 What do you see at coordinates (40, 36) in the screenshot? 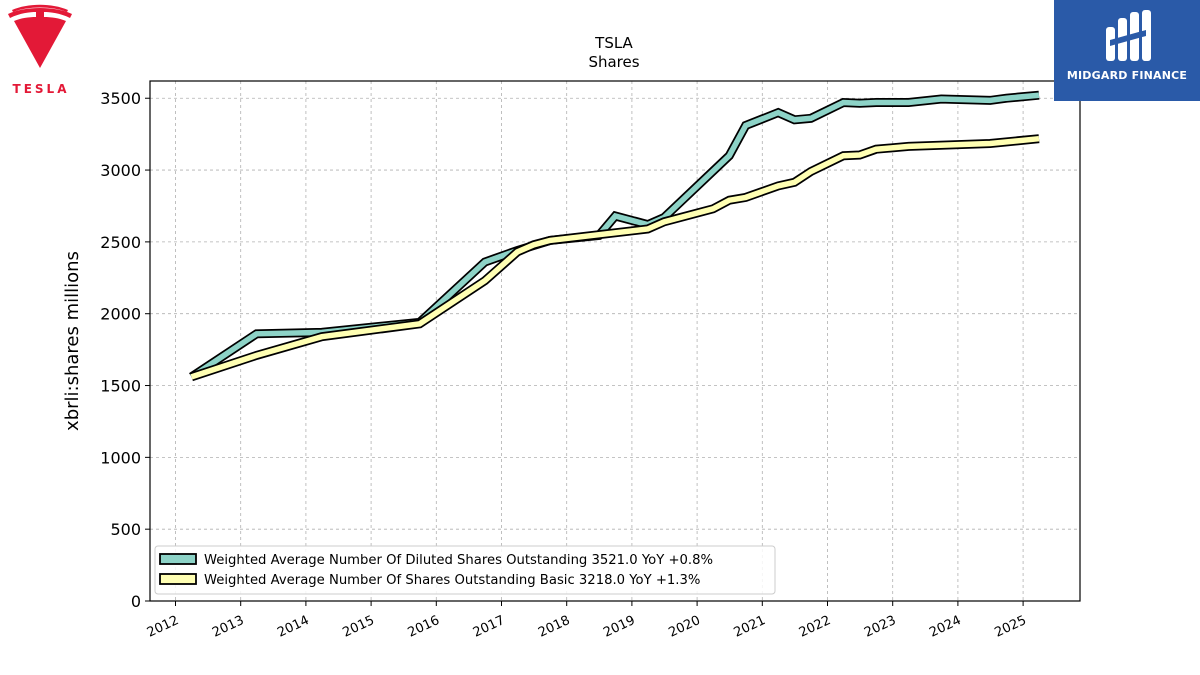
I see `tesla-t-icon` at bounding box center [40, 36].